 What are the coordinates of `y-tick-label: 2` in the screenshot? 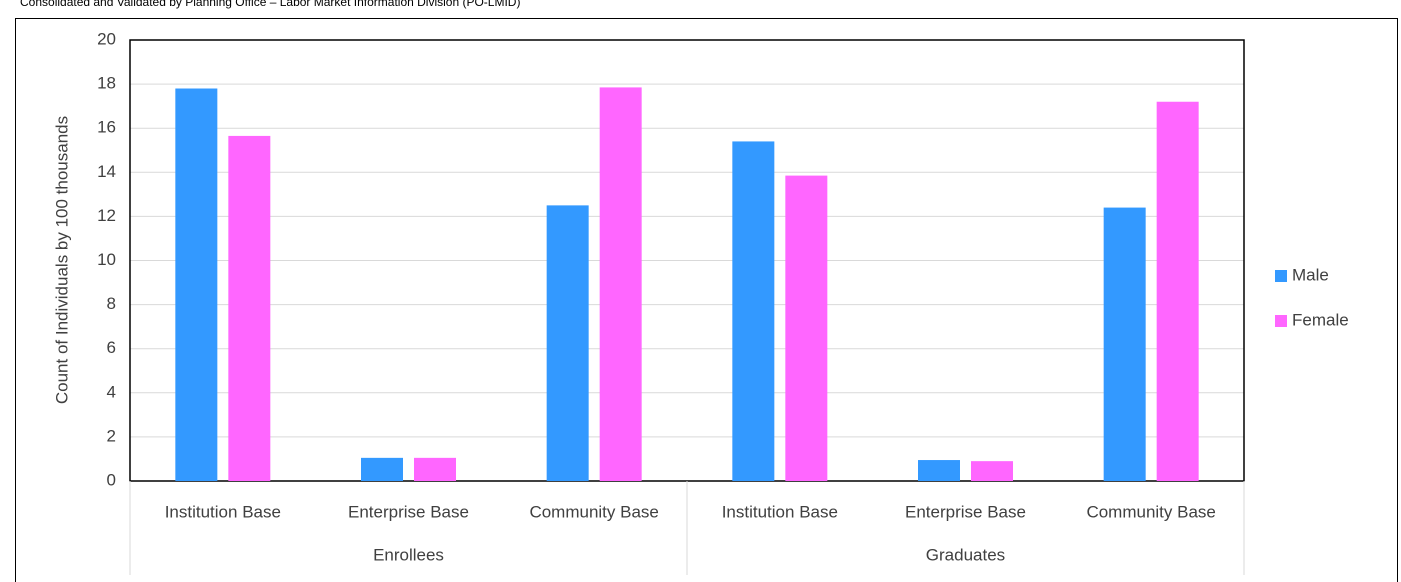 It's located at (111, 435).